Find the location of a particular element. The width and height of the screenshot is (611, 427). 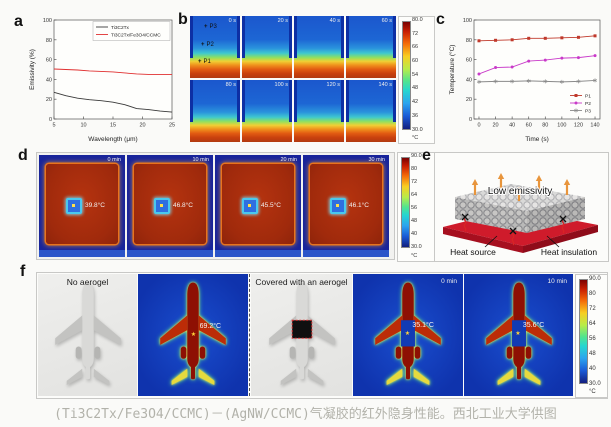

time-tag: 0 s is located at coordinates (232, 21).